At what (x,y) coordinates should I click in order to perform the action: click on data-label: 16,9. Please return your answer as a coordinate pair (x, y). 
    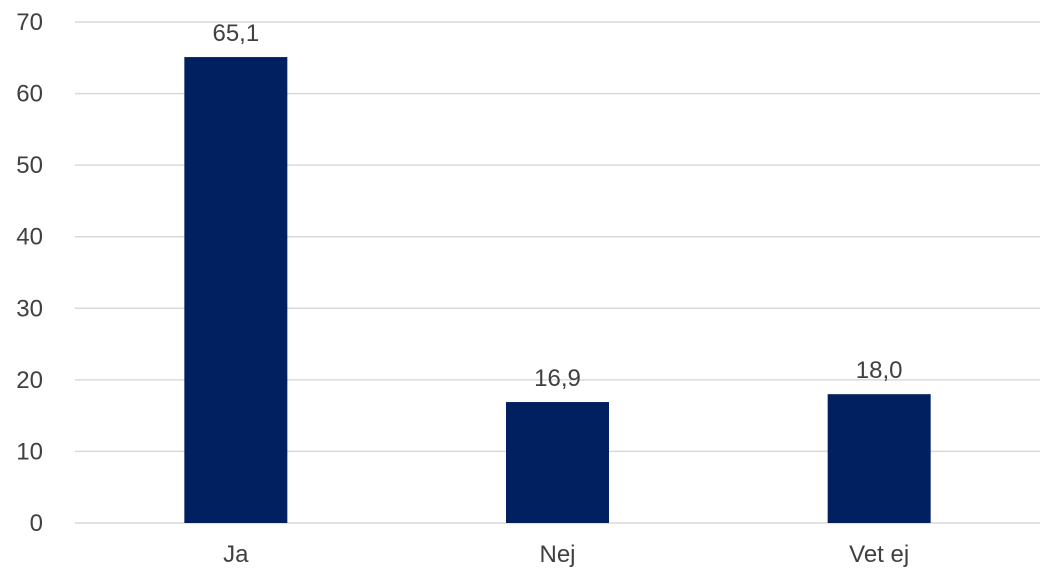
    Looking at the image, I should click on (557, 378).